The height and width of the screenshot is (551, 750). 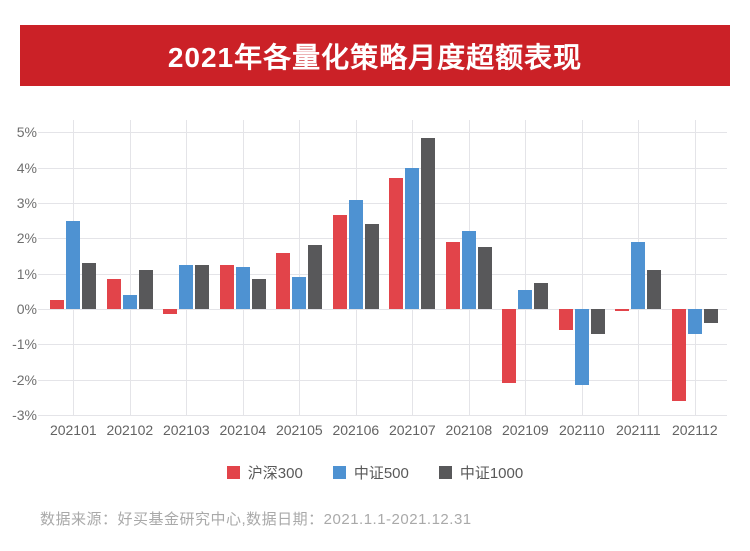 I want to click on legend-item: 沪深300, so click(x=264, y=472).